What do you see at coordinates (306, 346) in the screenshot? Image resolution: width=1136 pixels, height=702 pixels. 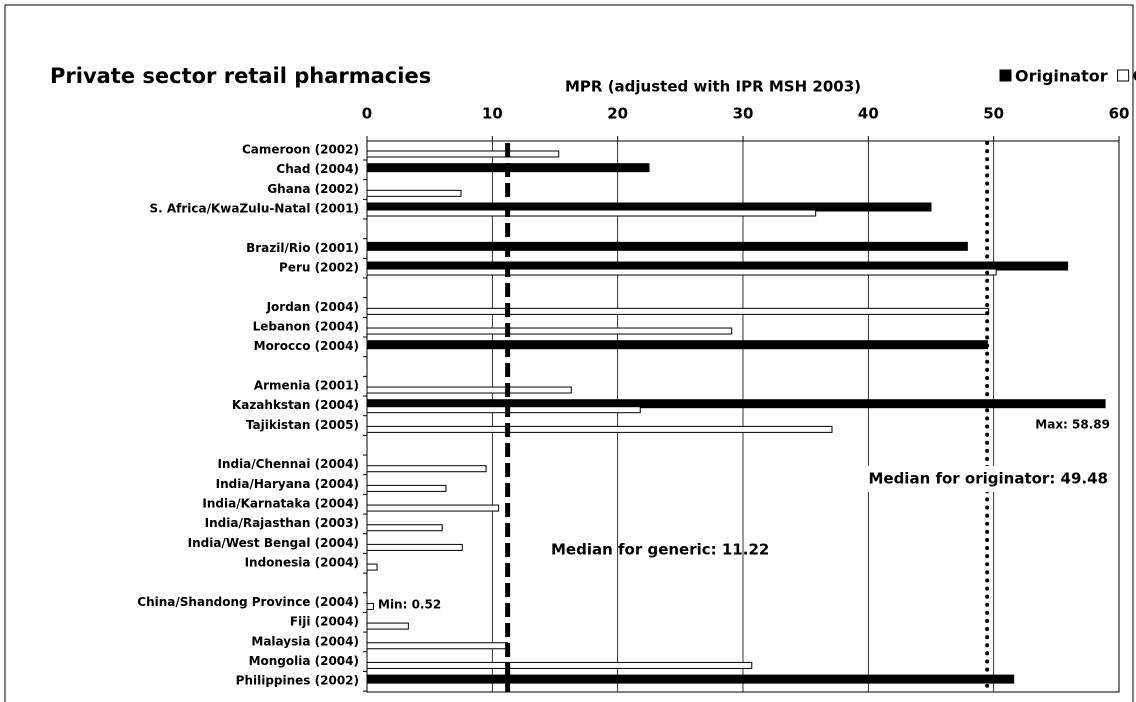 I see `y-tick-label: Morocco (2004)` at bounding box center [306, 346].